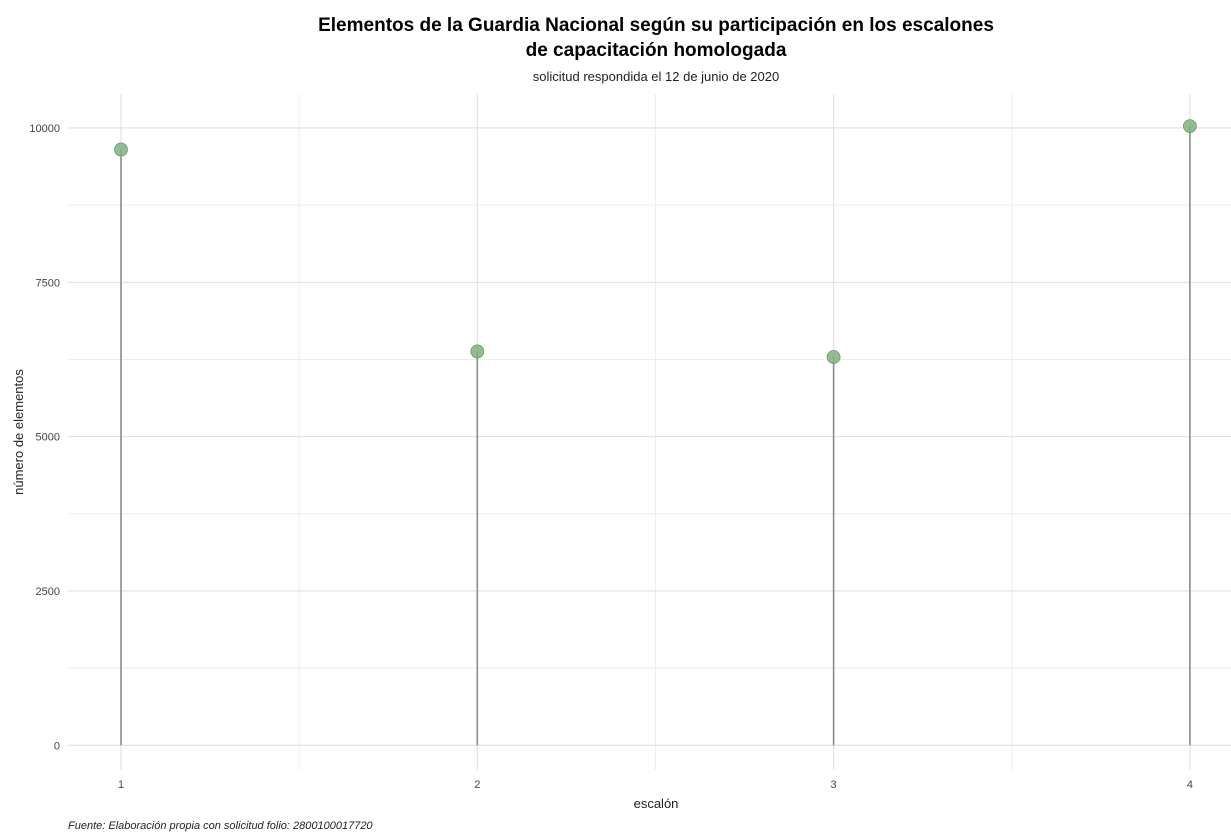 Image resolution: width=1231 pixels, height=832 pixels. What do you see at coordinates (1190, 785) in the screenshot?
I see `x-tick-label: 4` at bounding box center [1190, 785].